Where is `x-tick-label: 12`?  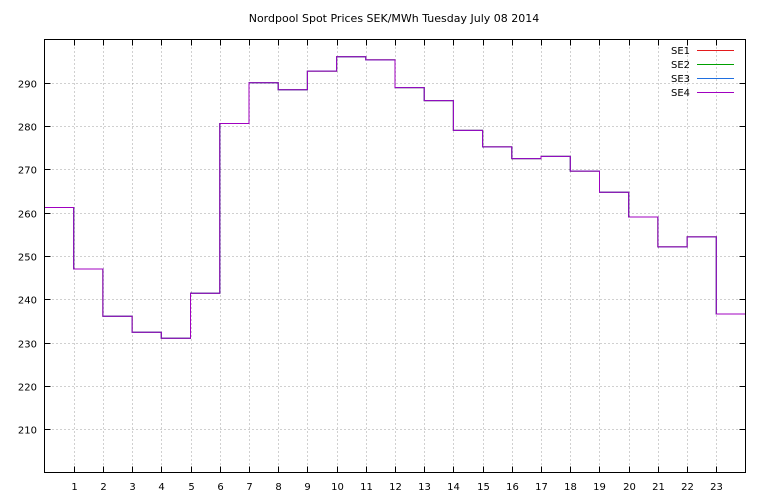
x-tick-label: 12 is located at coordinates (395, 487).